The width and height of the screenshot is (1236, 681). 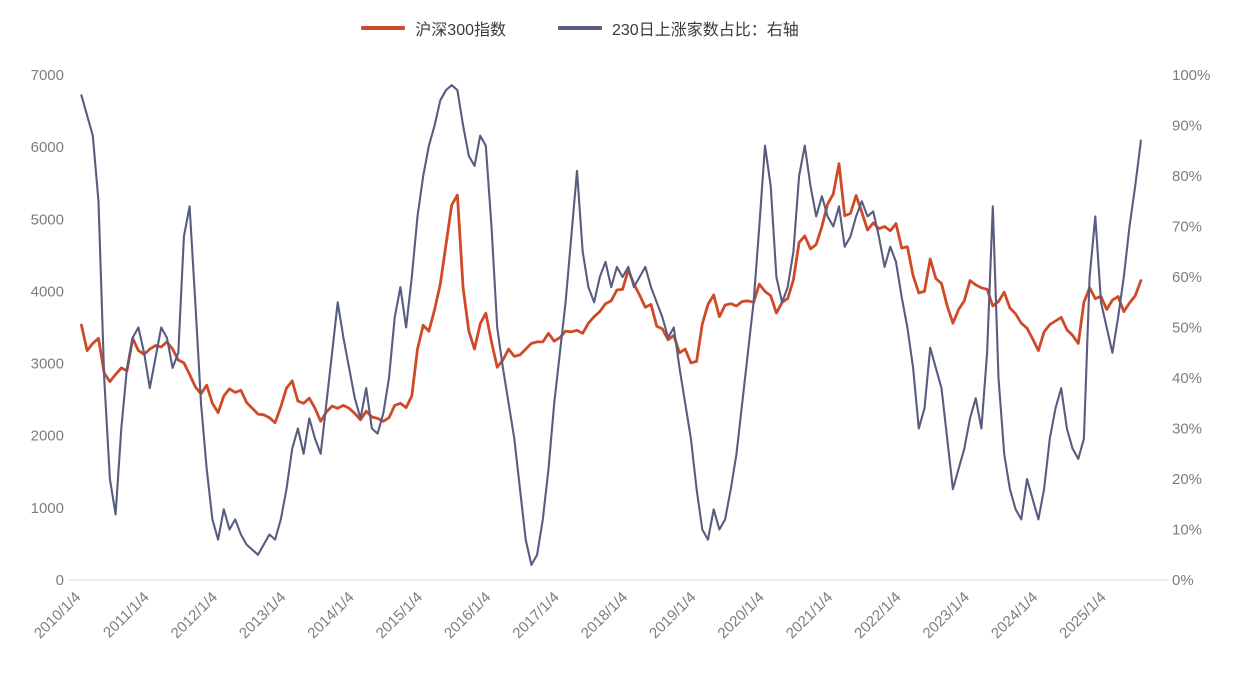 I want to click on legend: 沪深300指数 230日上涨家数占比：右轴, so click(x=580, y=28).